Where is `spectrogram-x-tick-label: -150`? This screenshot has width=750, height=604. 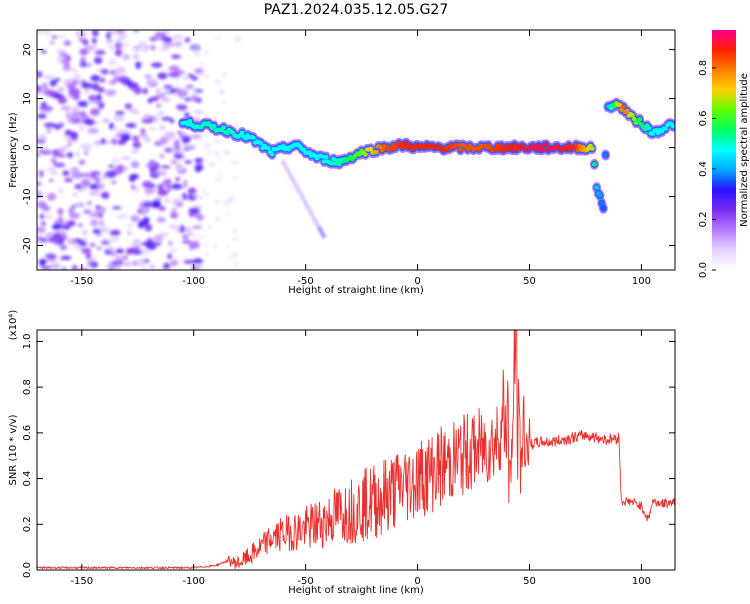 spectrogram-x-tick-label: -150 is located at coordinates (81, 281).